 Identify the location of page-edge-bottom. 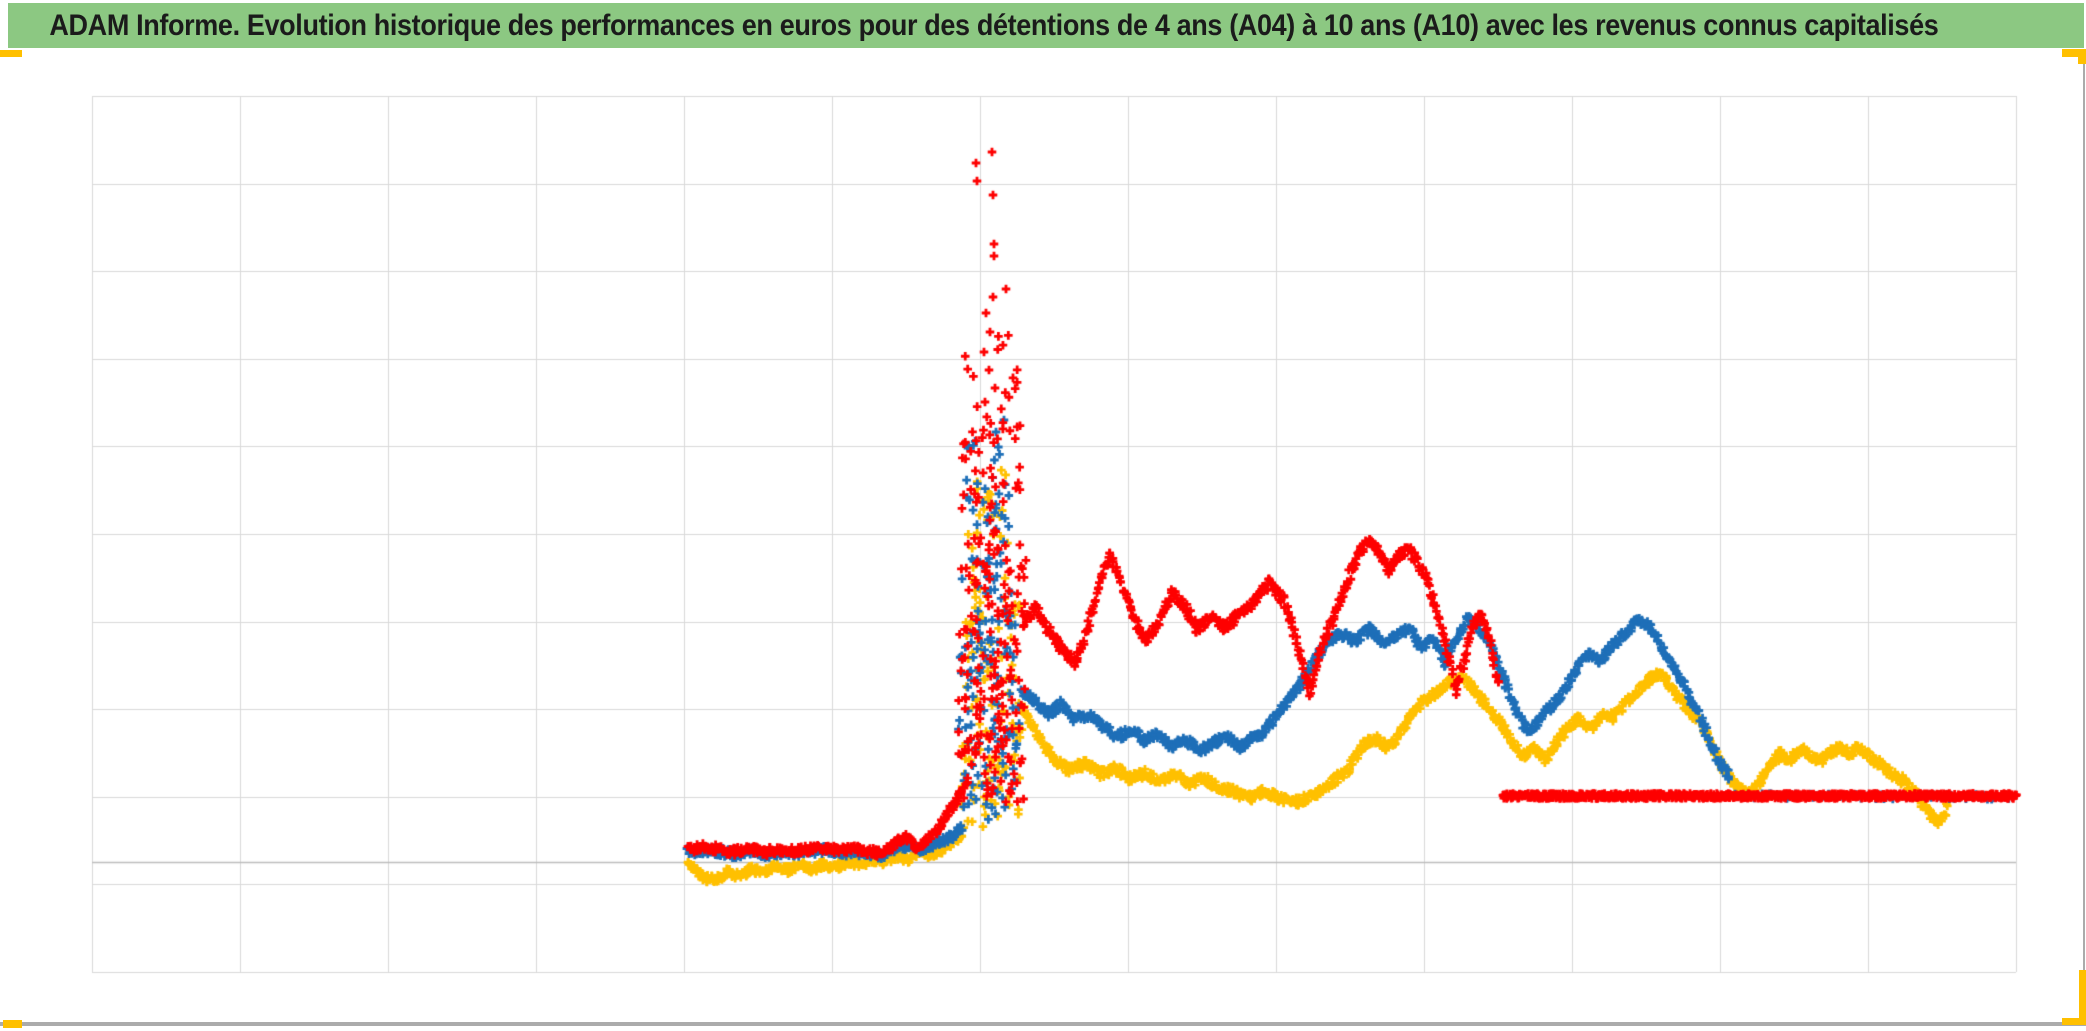
(1043, 1024).